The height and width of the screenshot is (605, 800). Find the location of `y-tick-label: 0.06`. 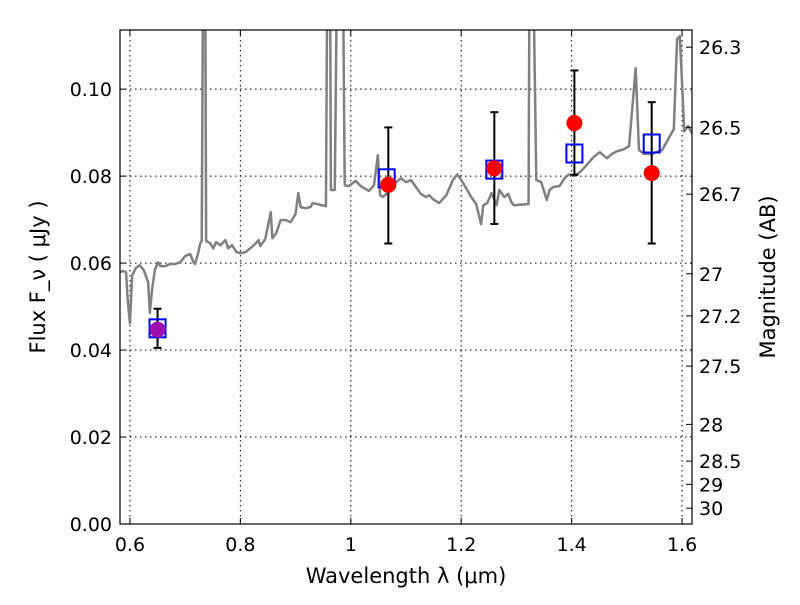

y-tick-label: 0.06 is located at coordinates (91, 264).